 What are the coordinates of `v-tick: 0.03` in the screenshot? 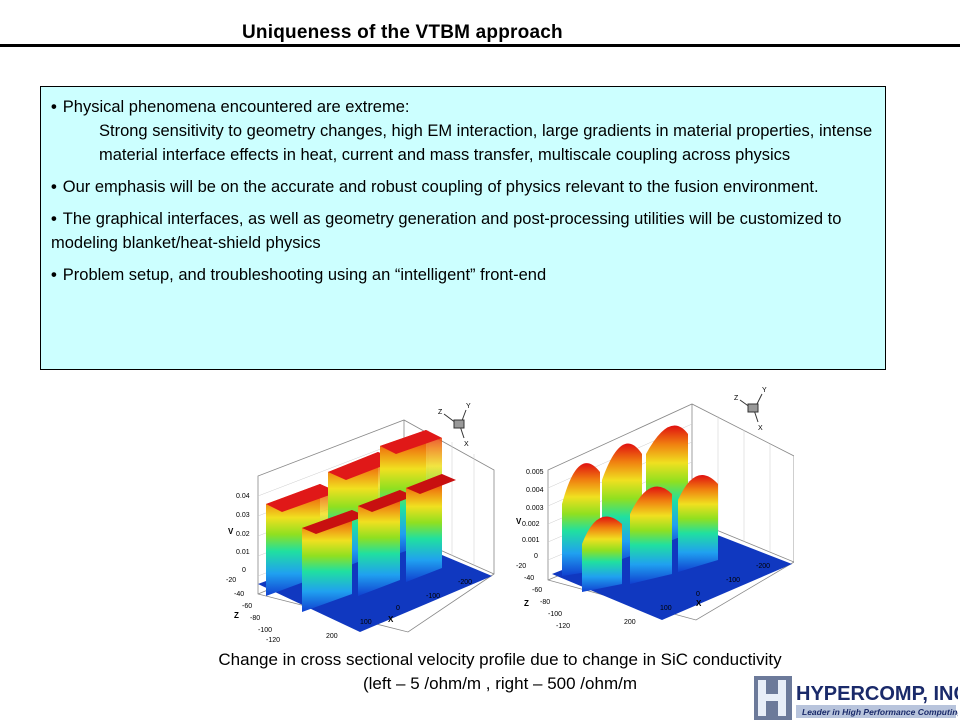 It's located at (243, 515).